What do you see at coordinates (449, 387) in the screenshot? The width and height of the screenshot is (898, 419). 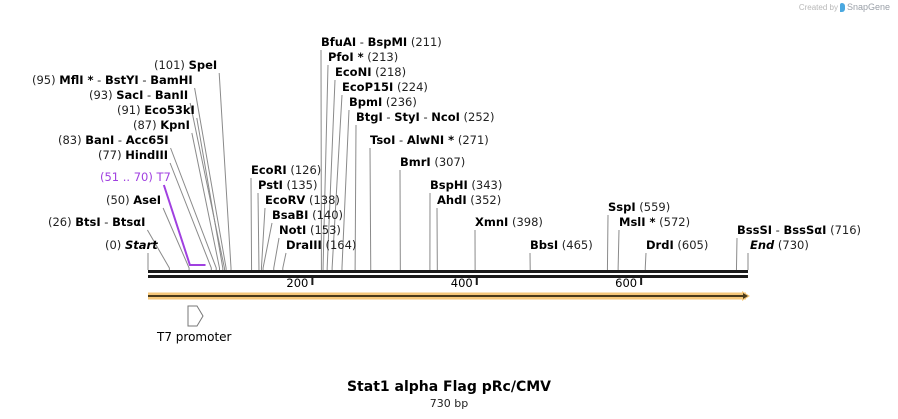 I see `map-title: Stat1 alpha Flag pRc/CMV` at bounding box center [449, 387].